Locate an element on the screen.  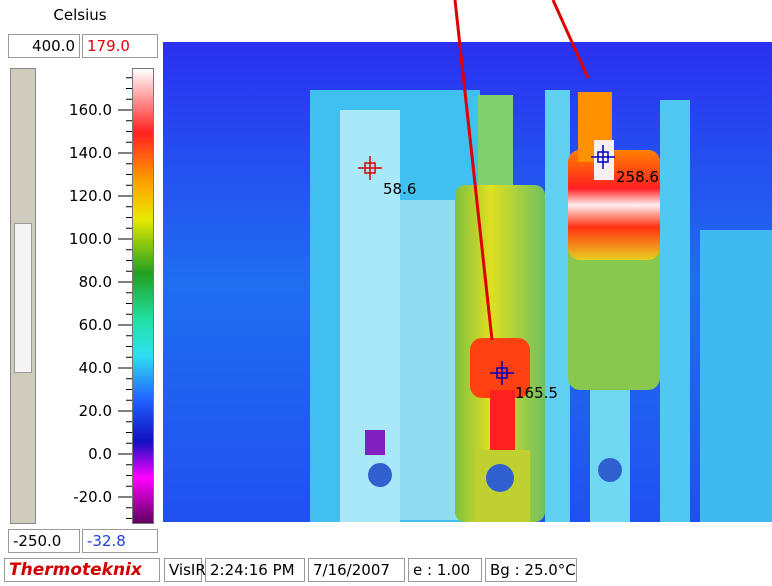
emissivity: e : 1.00 is located at coordinates (445, 570).